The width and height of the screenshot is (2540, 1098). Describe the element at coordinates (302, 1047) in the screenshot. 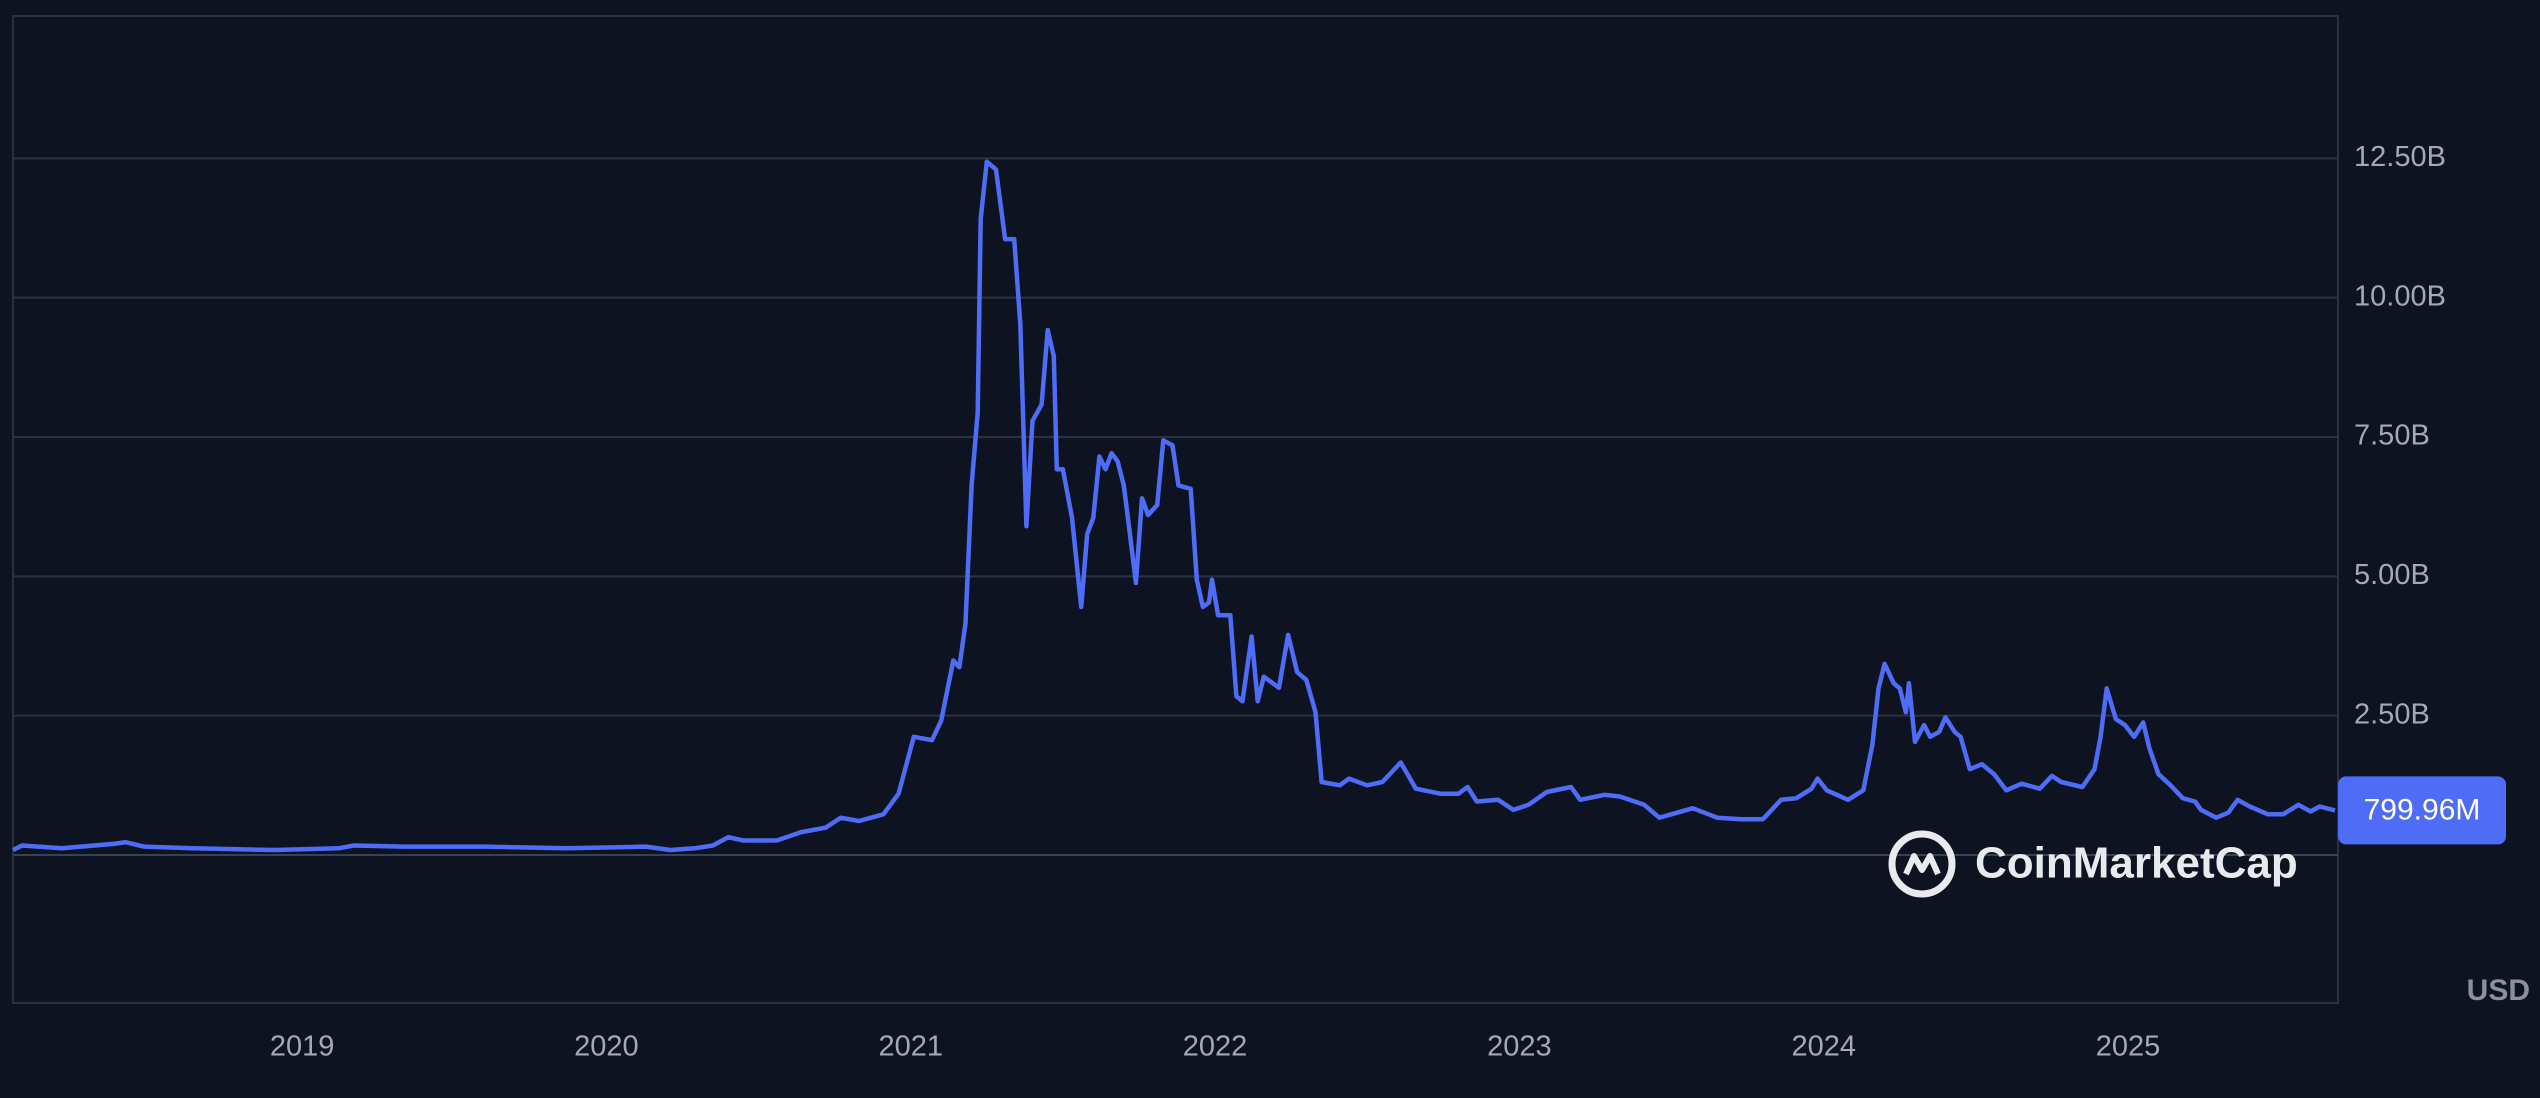

I see `x-tick-label: 2019` at that location.